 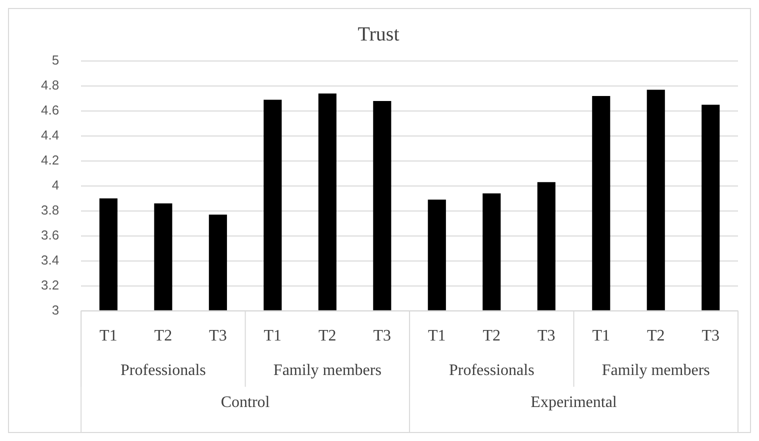 What do you see at coordinates (574, 403) in the screenshot?
I see `text: Experimental` at bounding box center [574, 403].